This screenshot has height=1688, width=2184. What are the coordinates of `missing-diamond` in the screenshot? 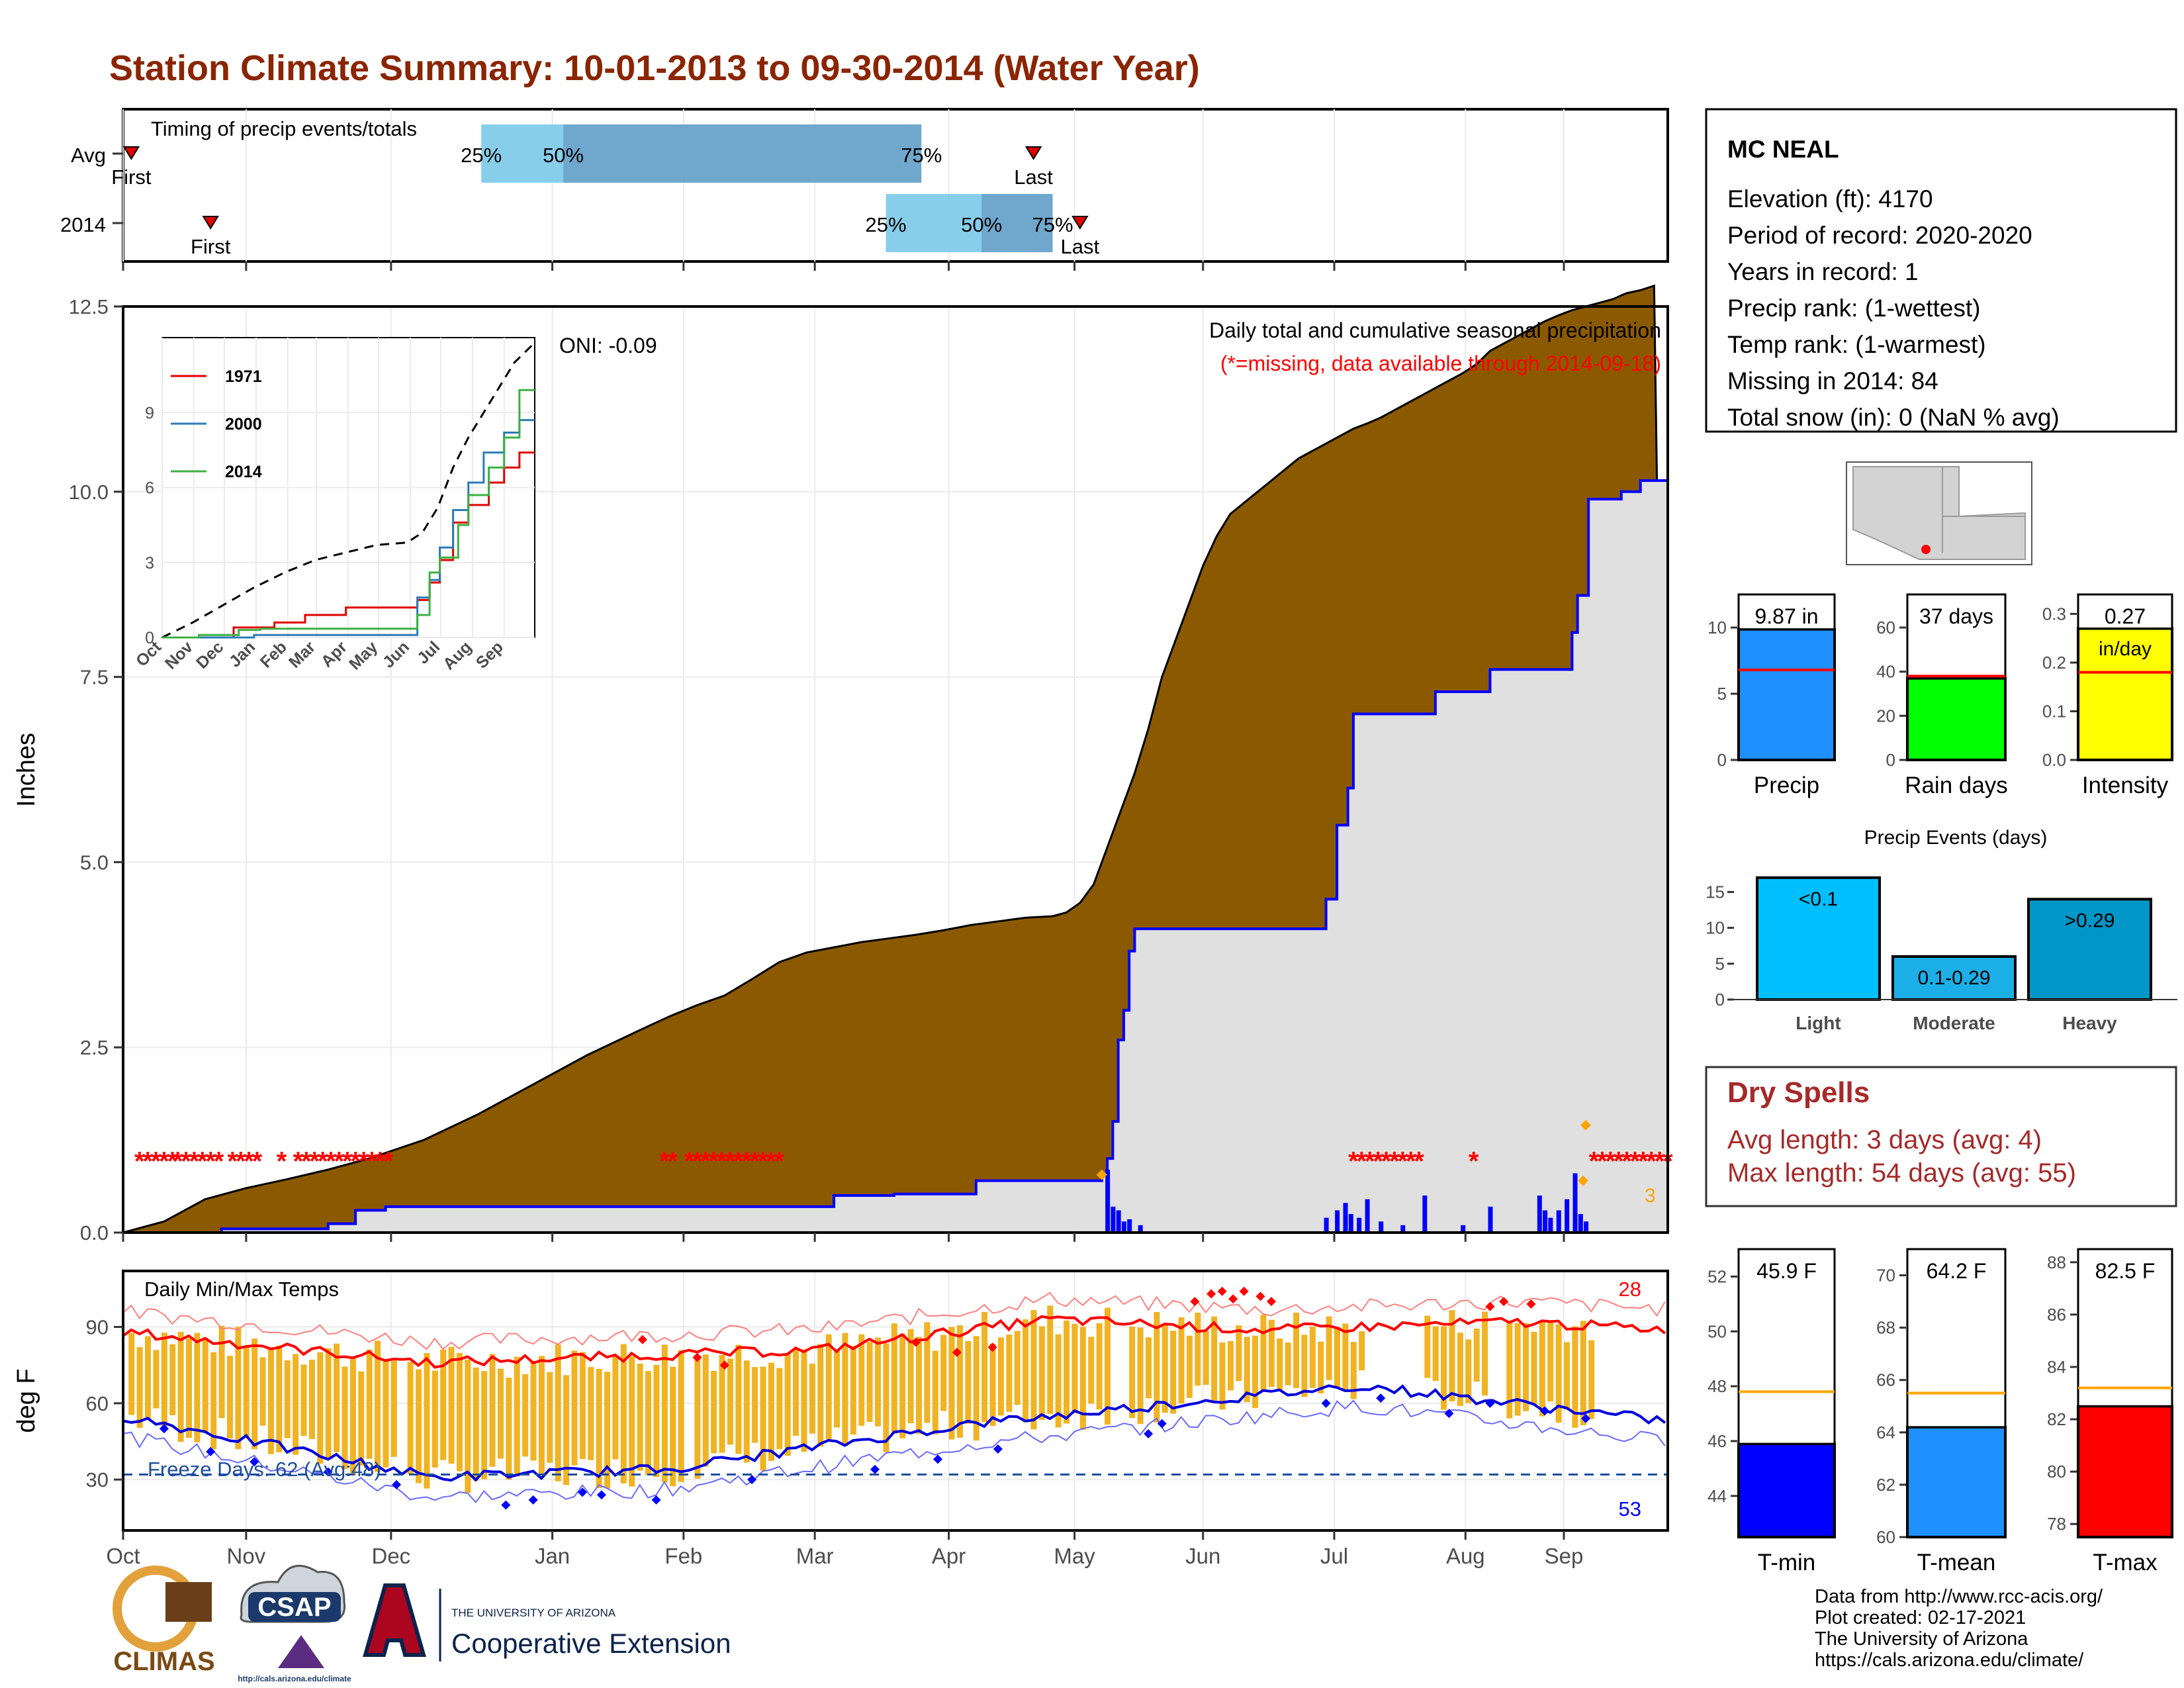 It's located at (1101, 1174).